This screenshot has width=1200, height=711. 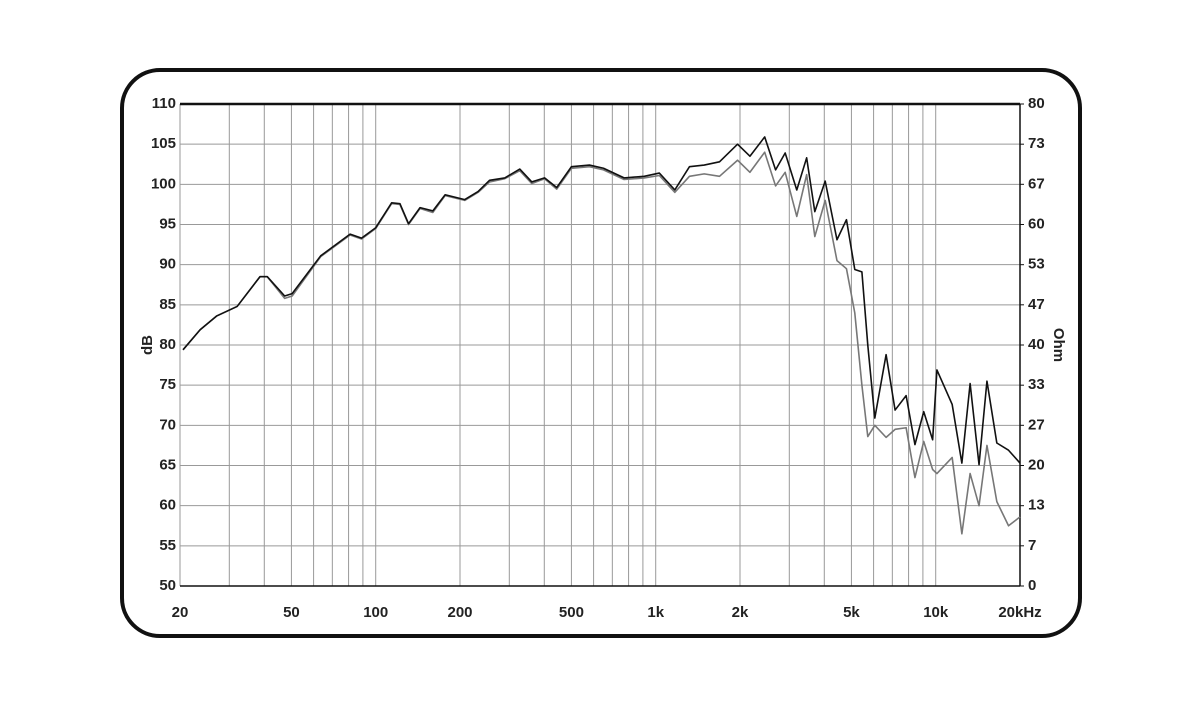 I want to click on y-tick-label: 90, so click(x=167, y=264).